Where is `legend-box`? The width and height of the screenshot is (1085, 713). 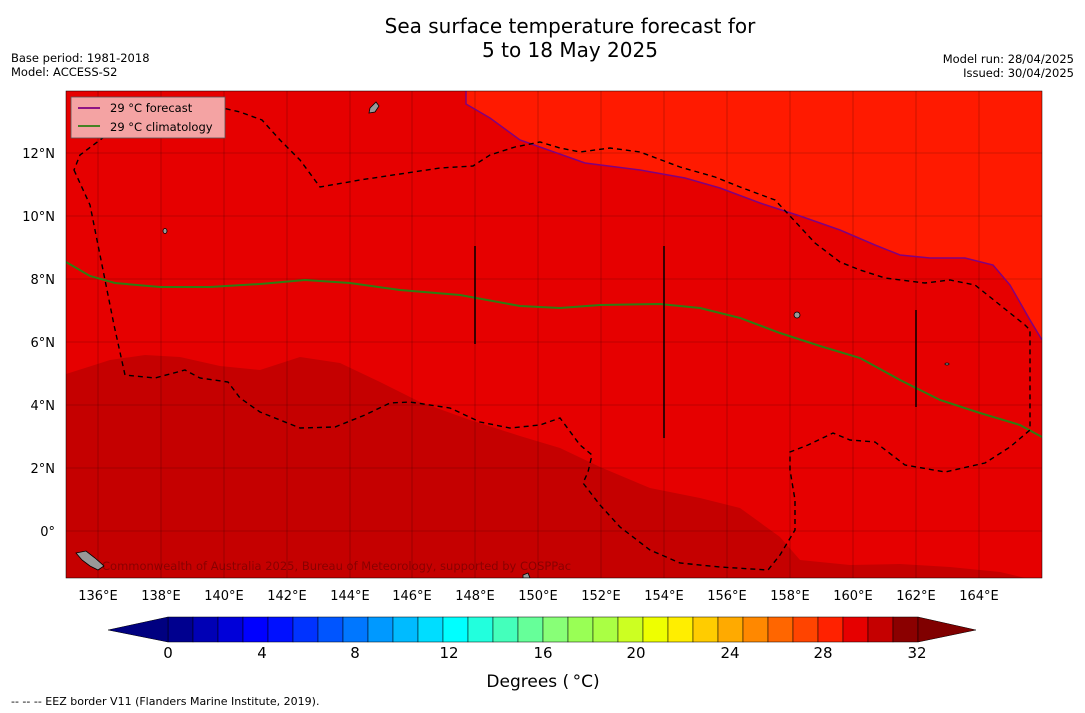 legend-box is located at coordinates (148, 117).